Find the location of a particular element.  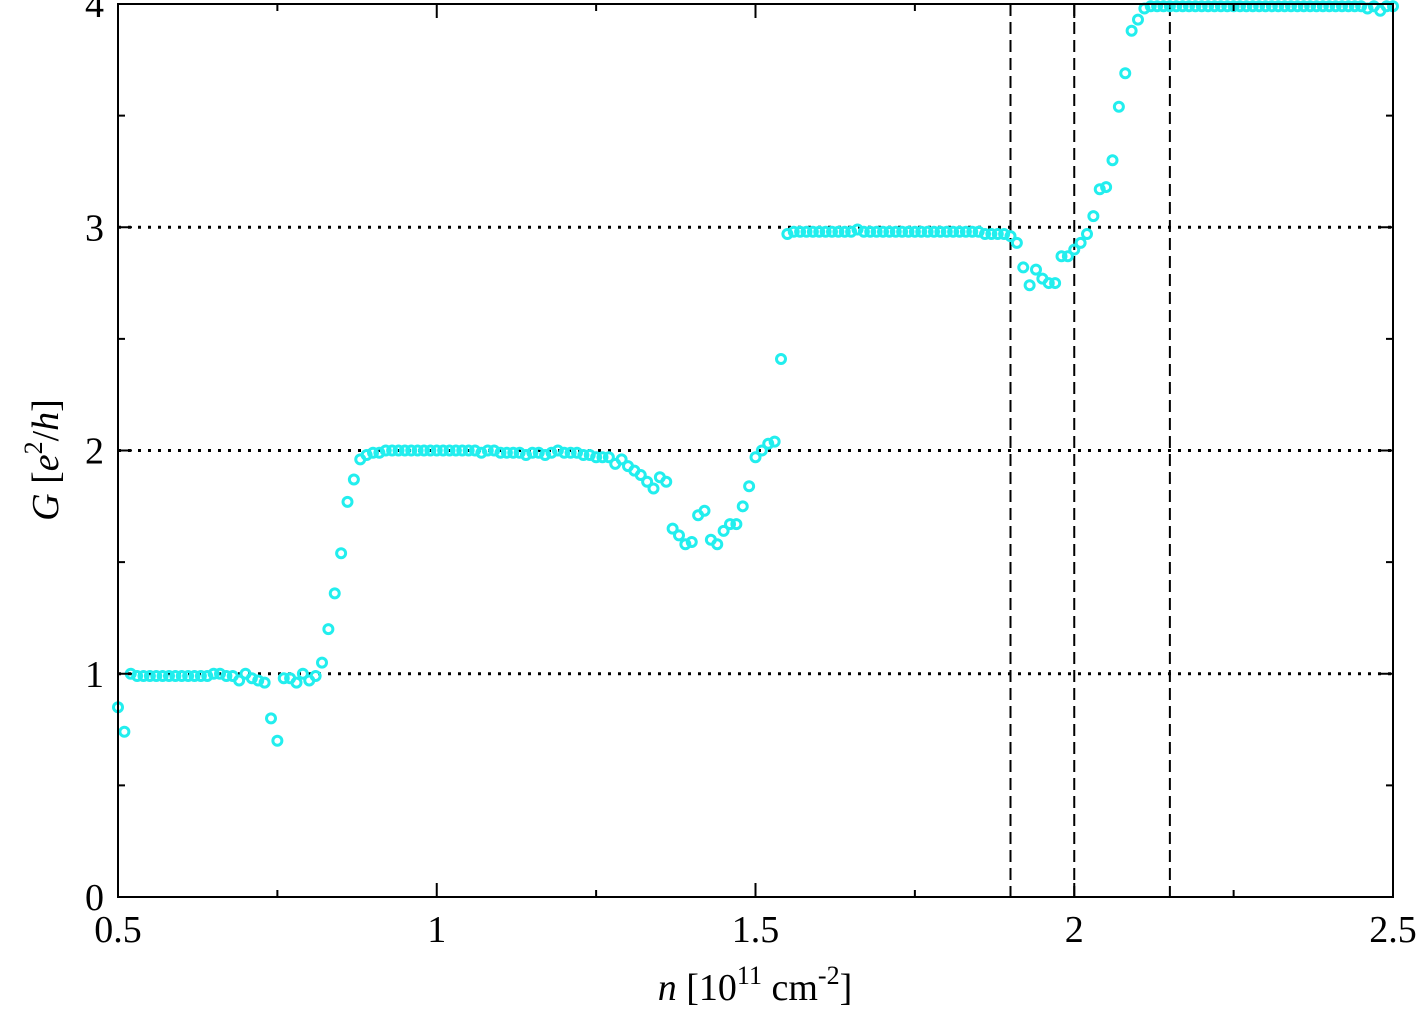

label-part: ] is located at coordinates (846, 988).